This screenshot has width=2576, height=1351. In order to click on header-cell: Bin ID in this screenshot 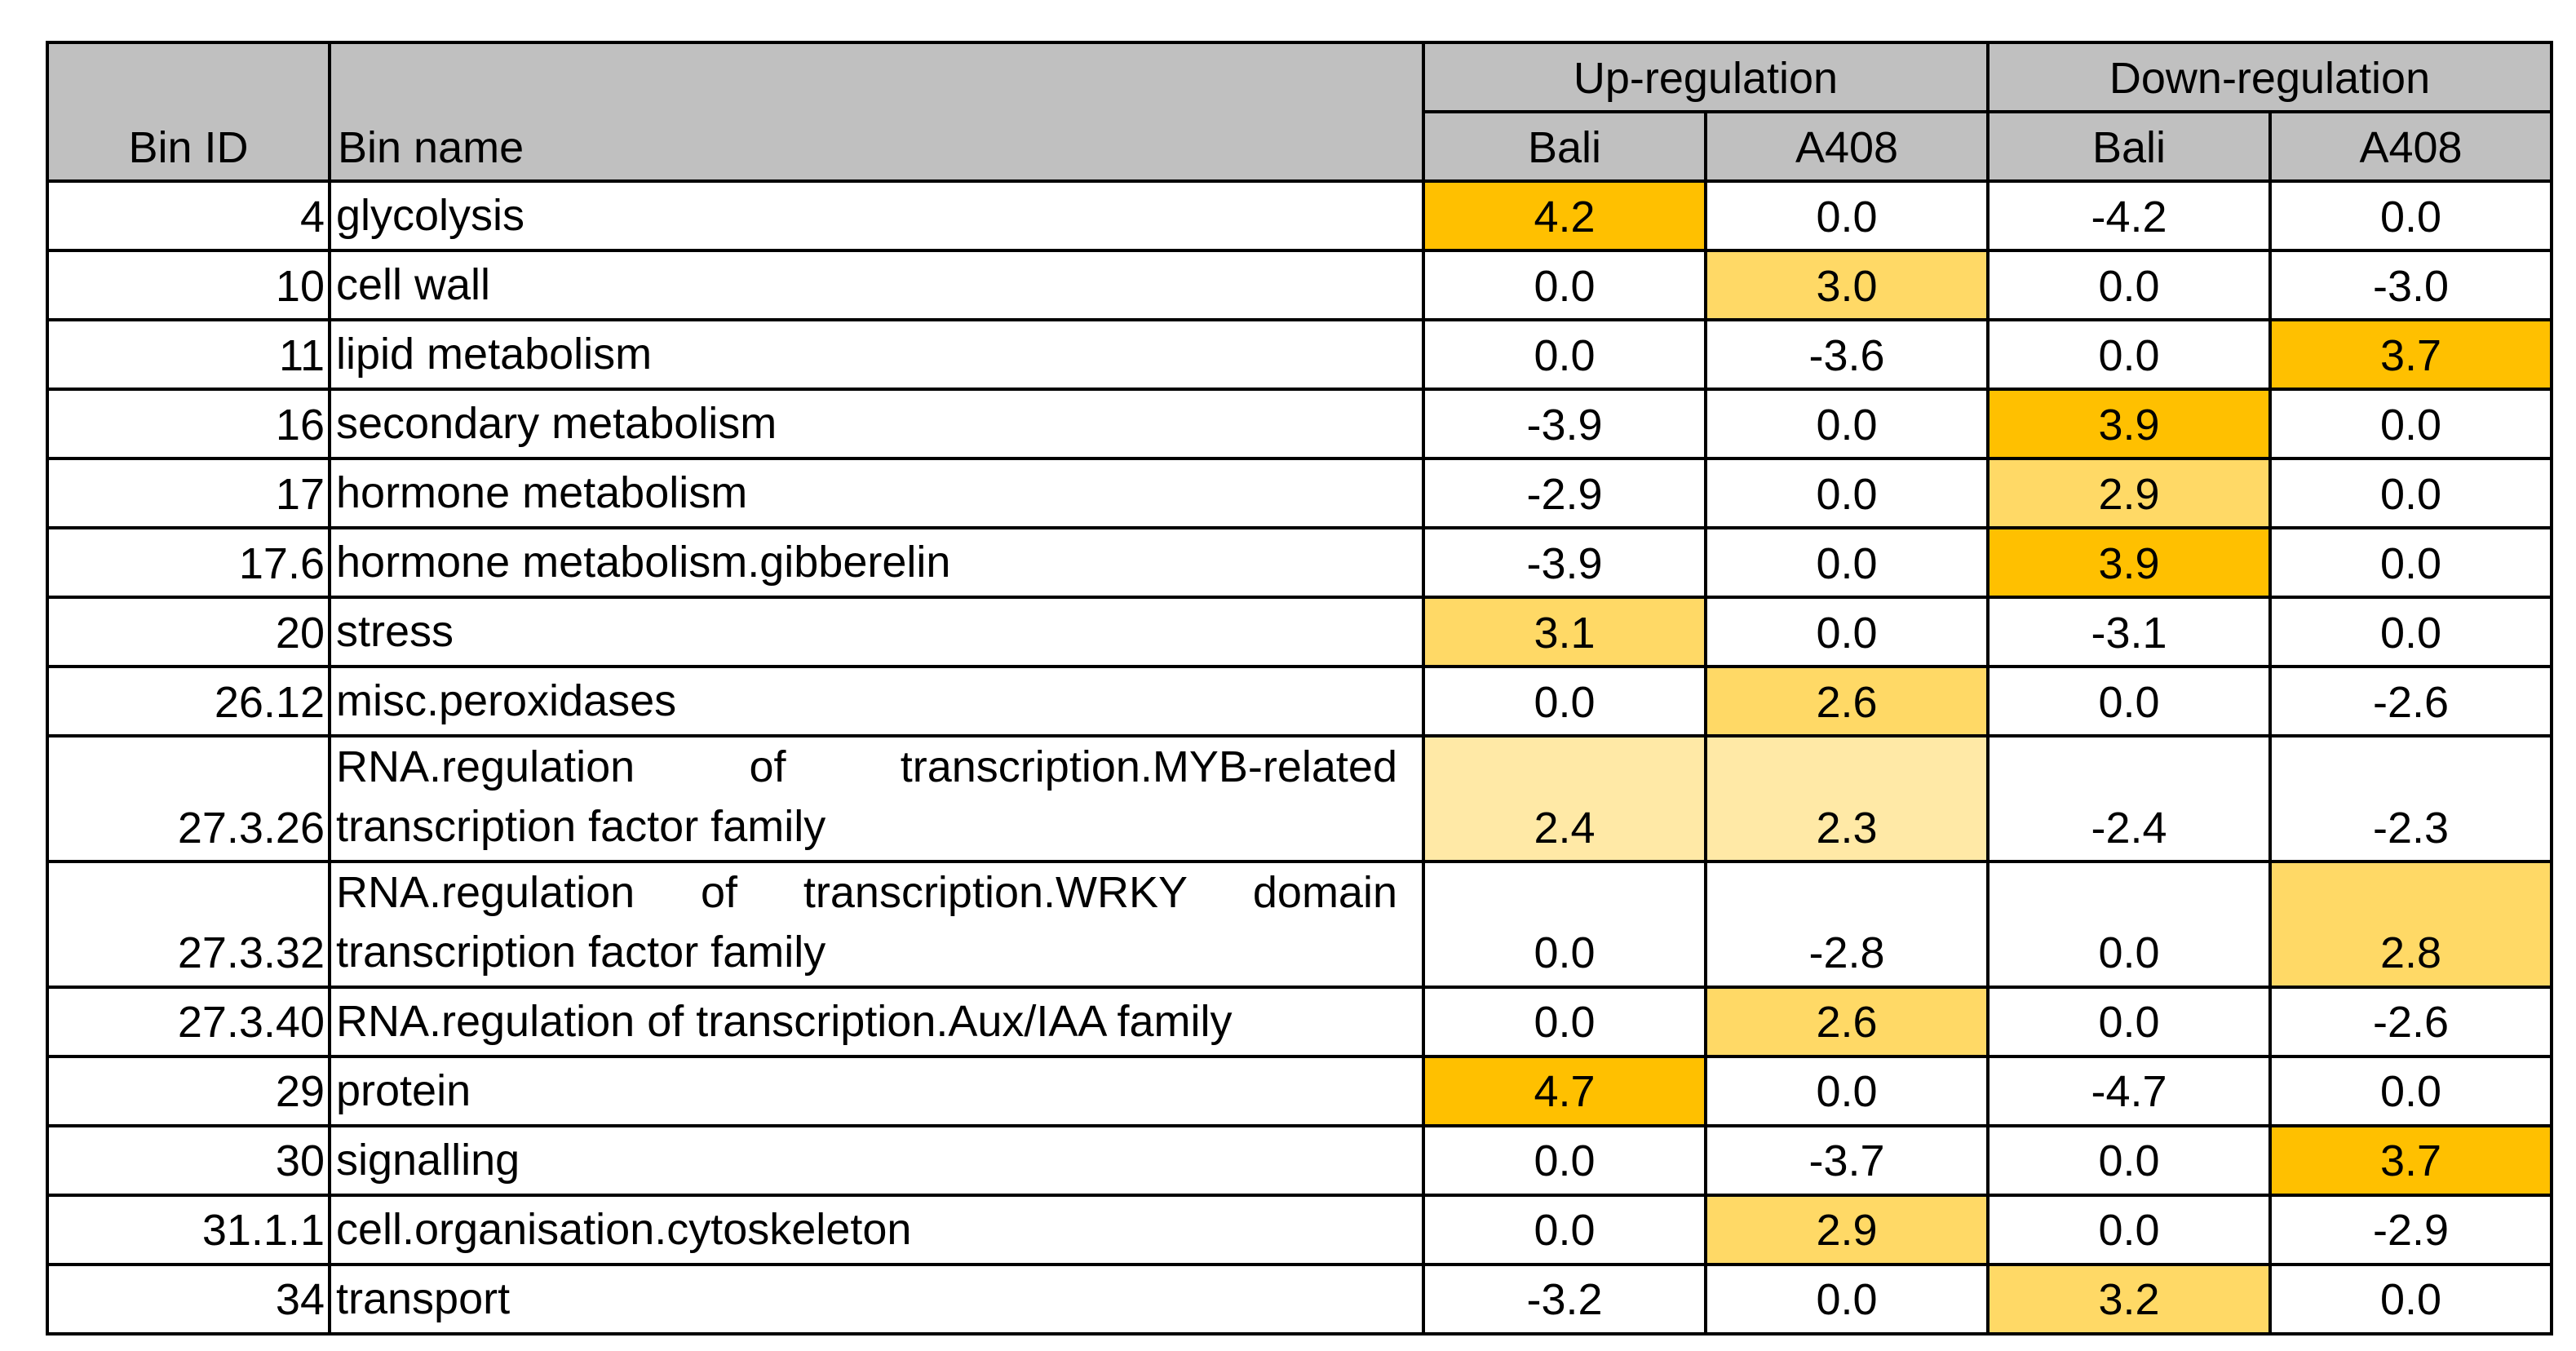, I will do `click(188, 112)`.